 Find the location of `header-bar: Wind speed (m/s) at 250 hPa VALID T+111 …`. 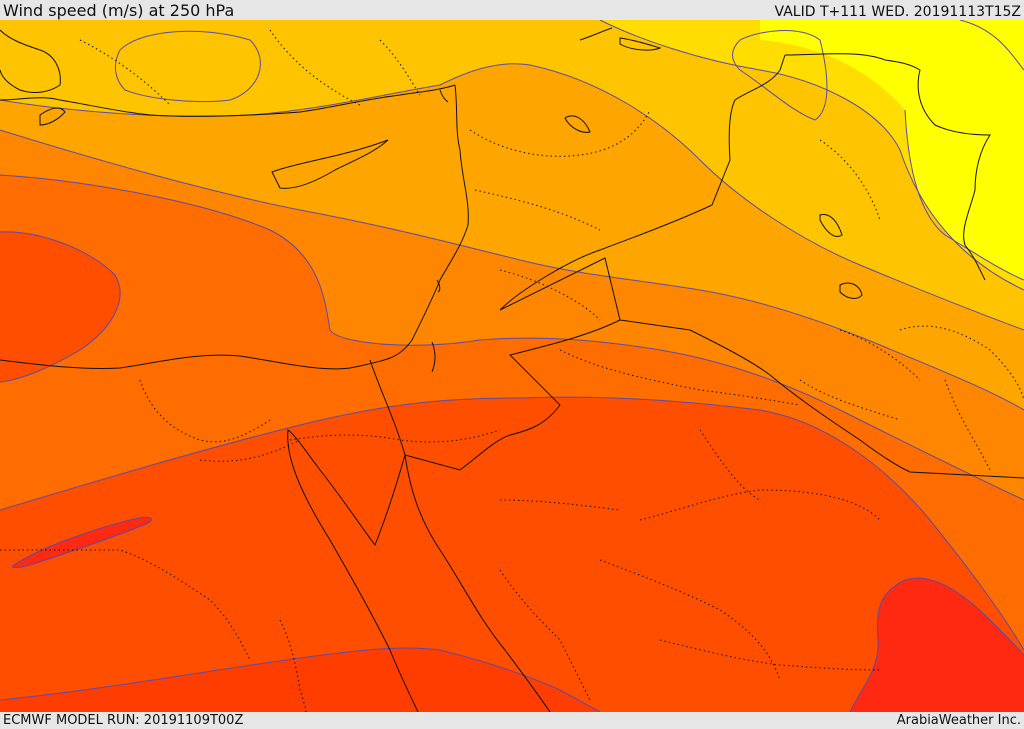

header-bar: Wind speed (m/s) at 250 hPa VALID T+111 … is located at coordinates (512, 10).